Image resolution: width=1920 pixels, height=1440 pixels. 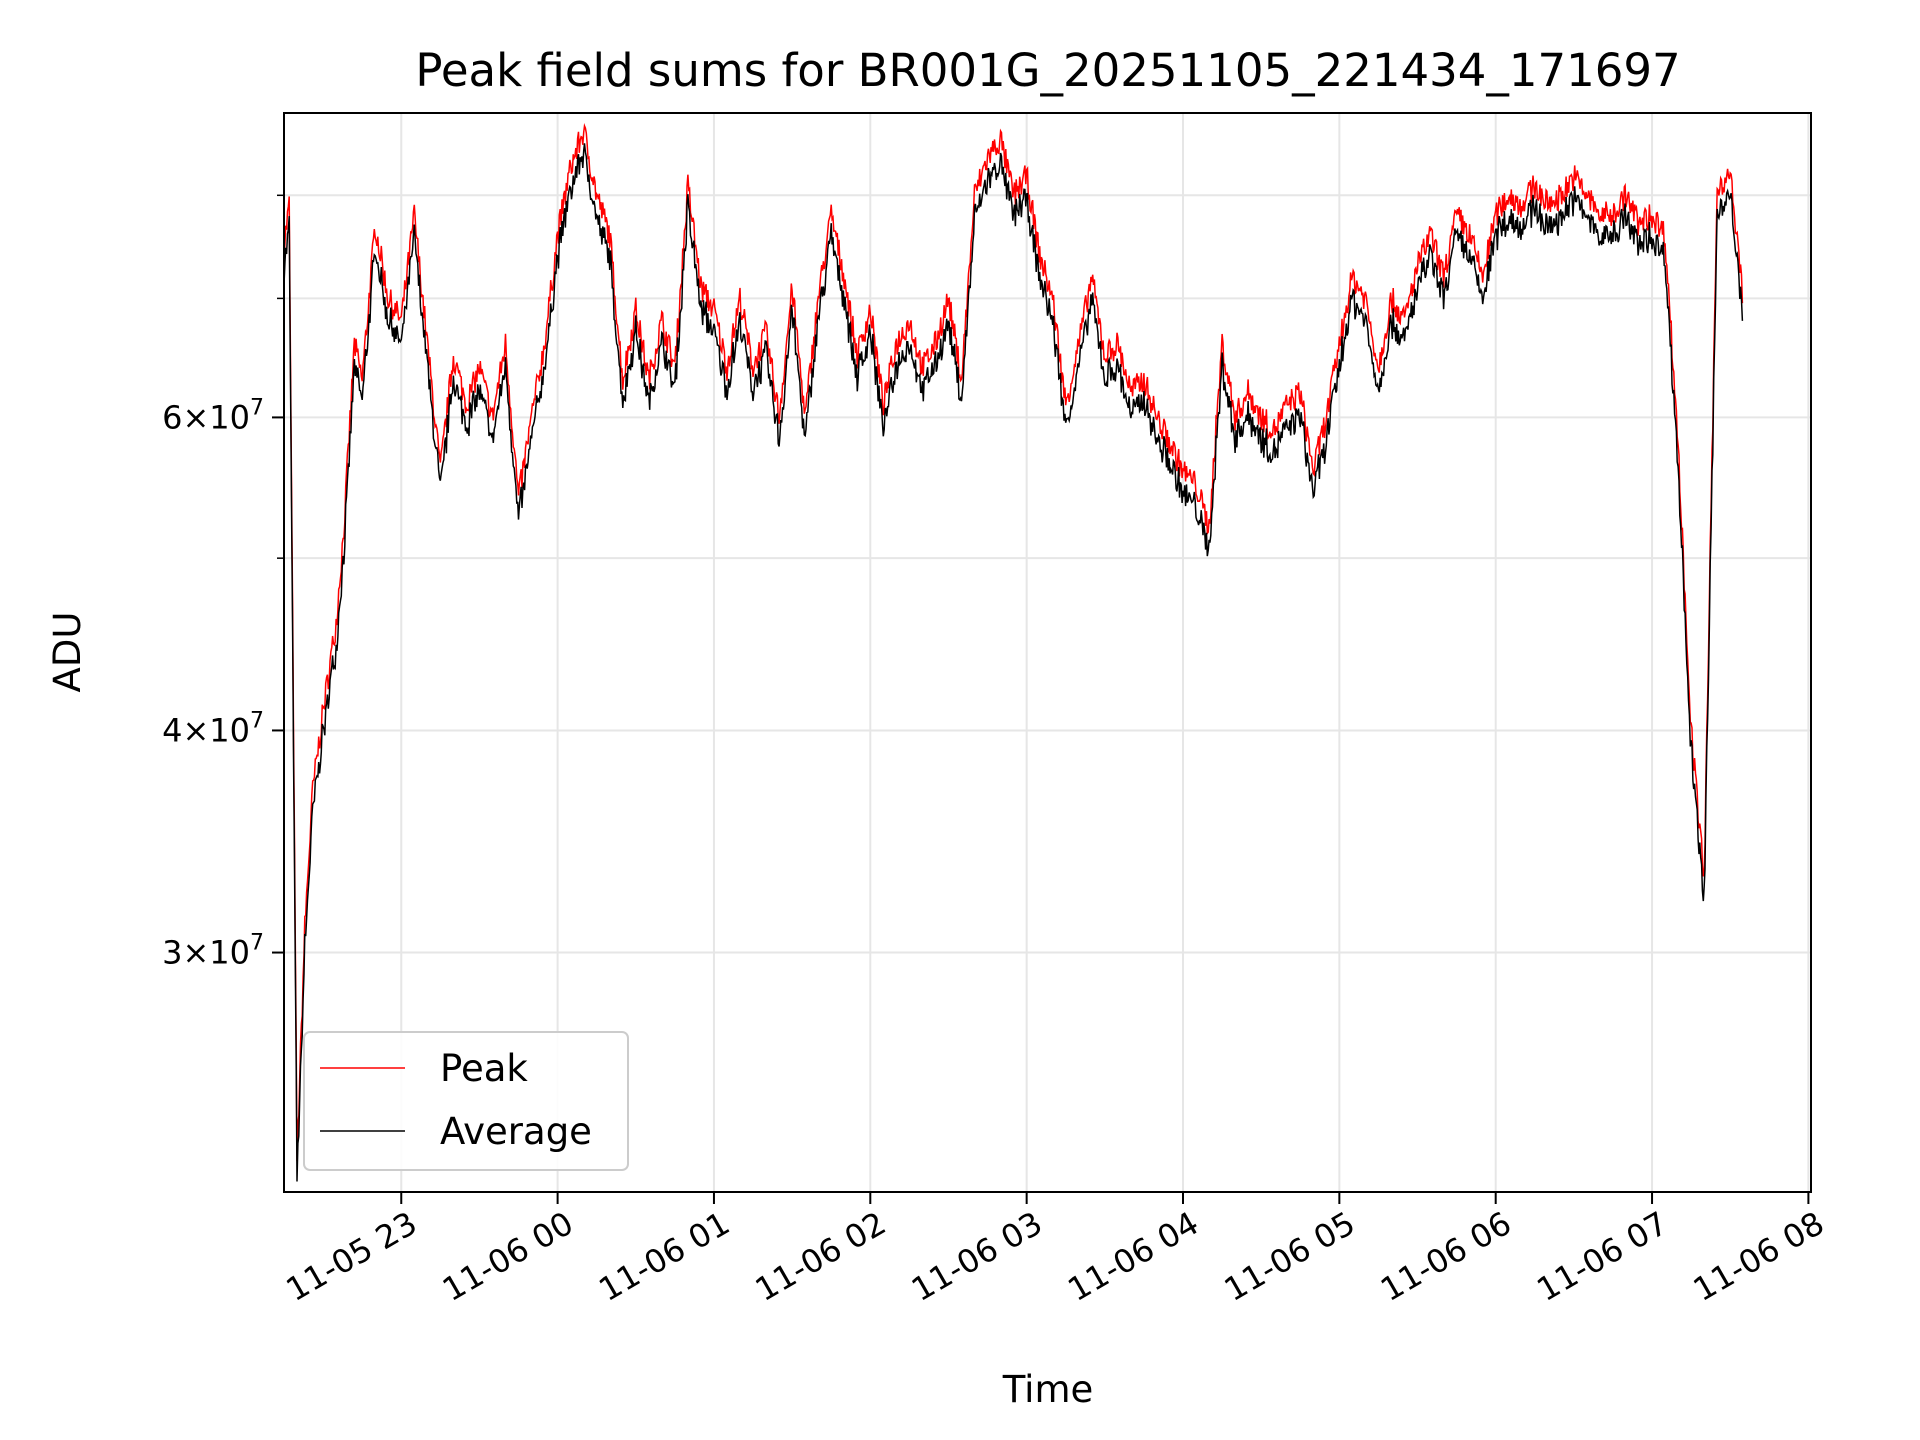 I want to click on y-tick-label: 3×107, so click(x=213, y=951).